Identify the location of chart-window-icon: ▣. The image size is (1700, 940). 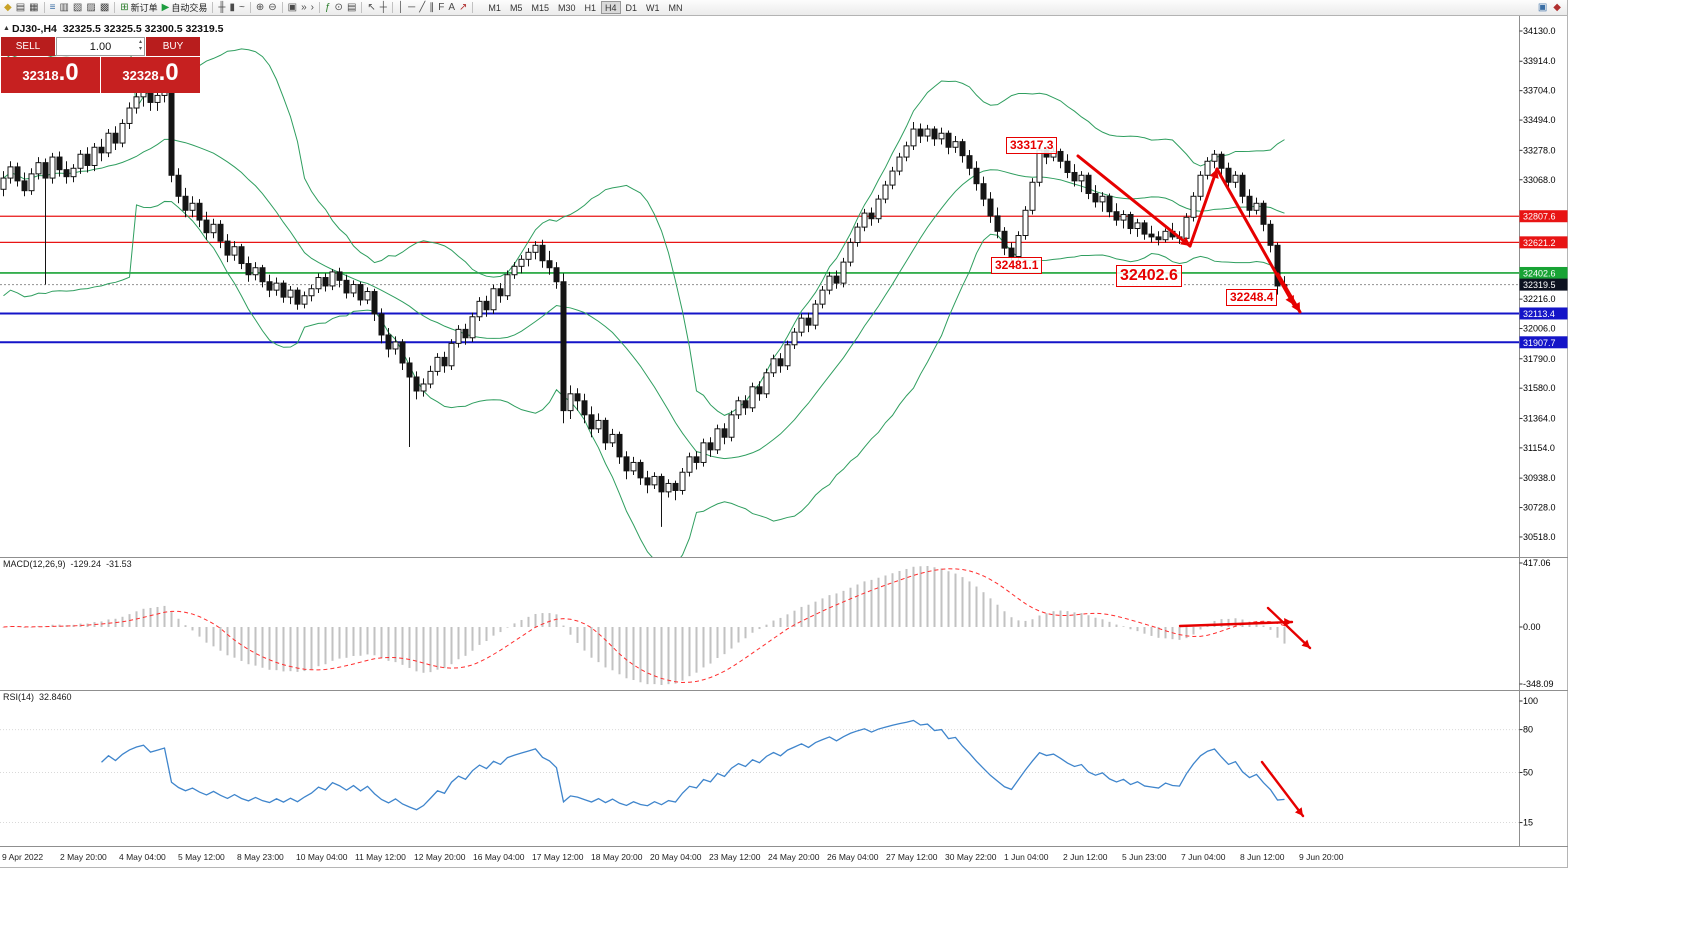
(1542, 7).